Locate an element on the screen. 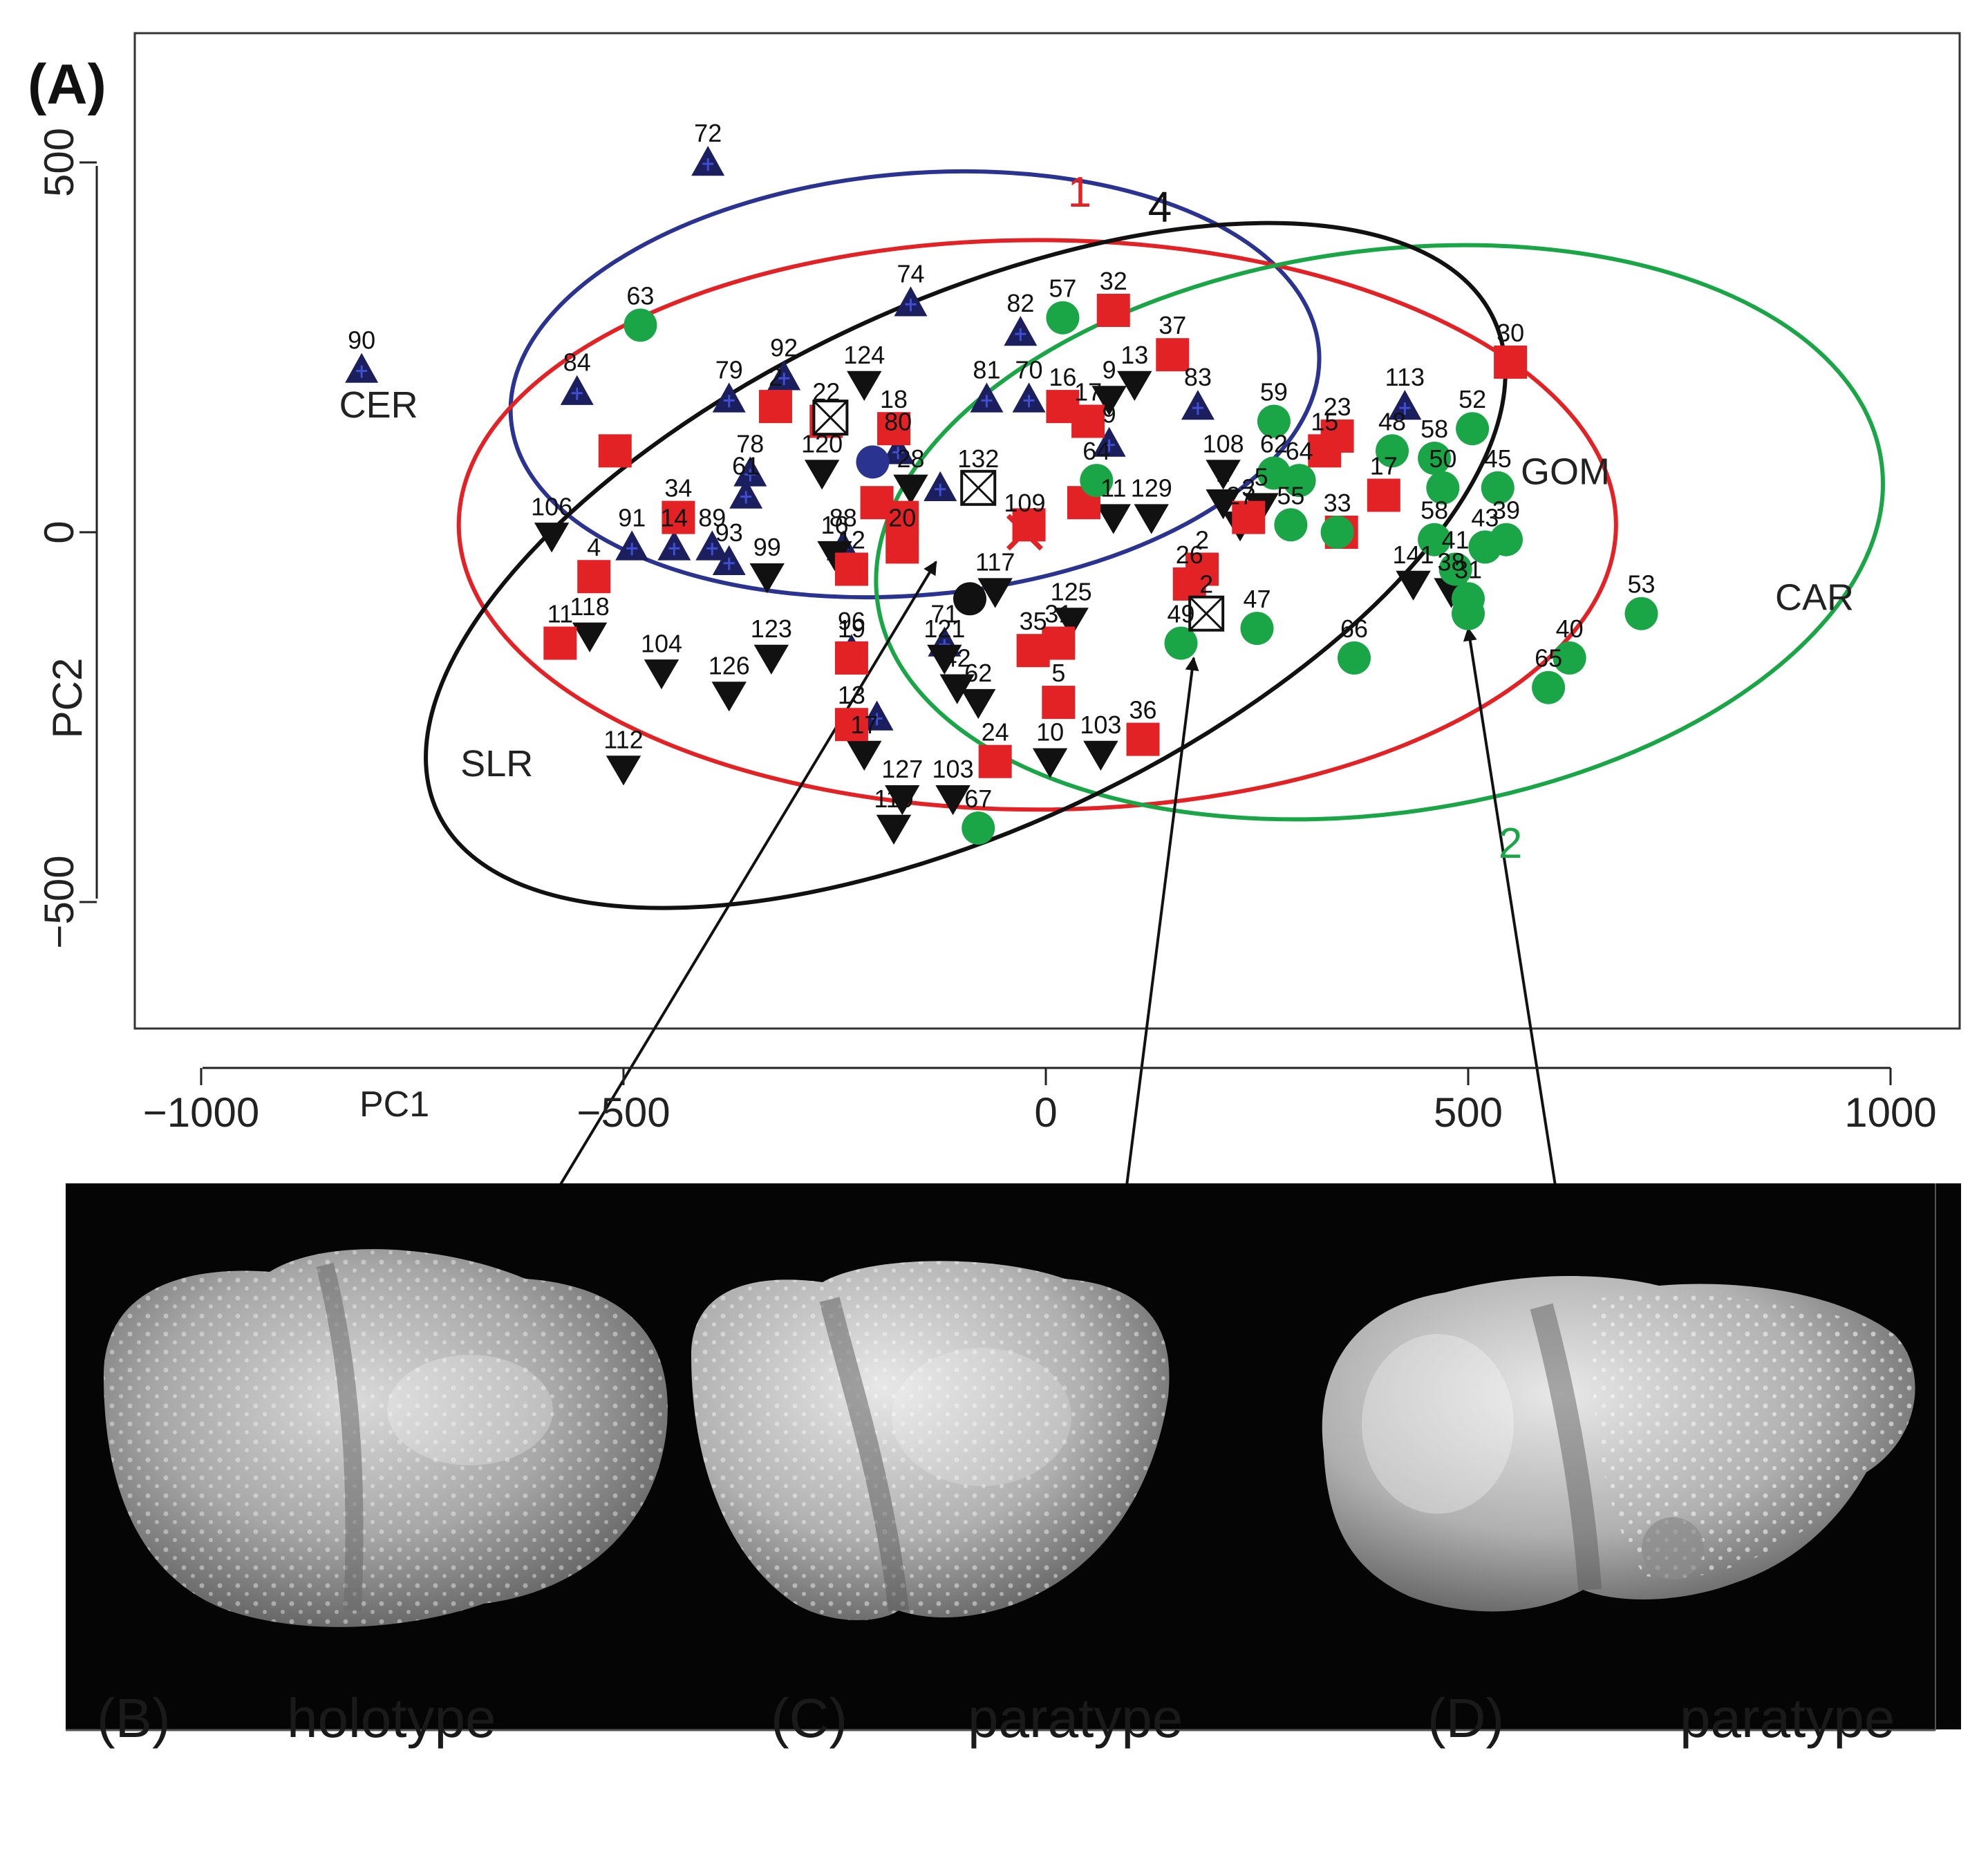 Image resolution: width=1988 pixels, height=1849 pixels. point-label: 124 is located at coordinates (864, 355).